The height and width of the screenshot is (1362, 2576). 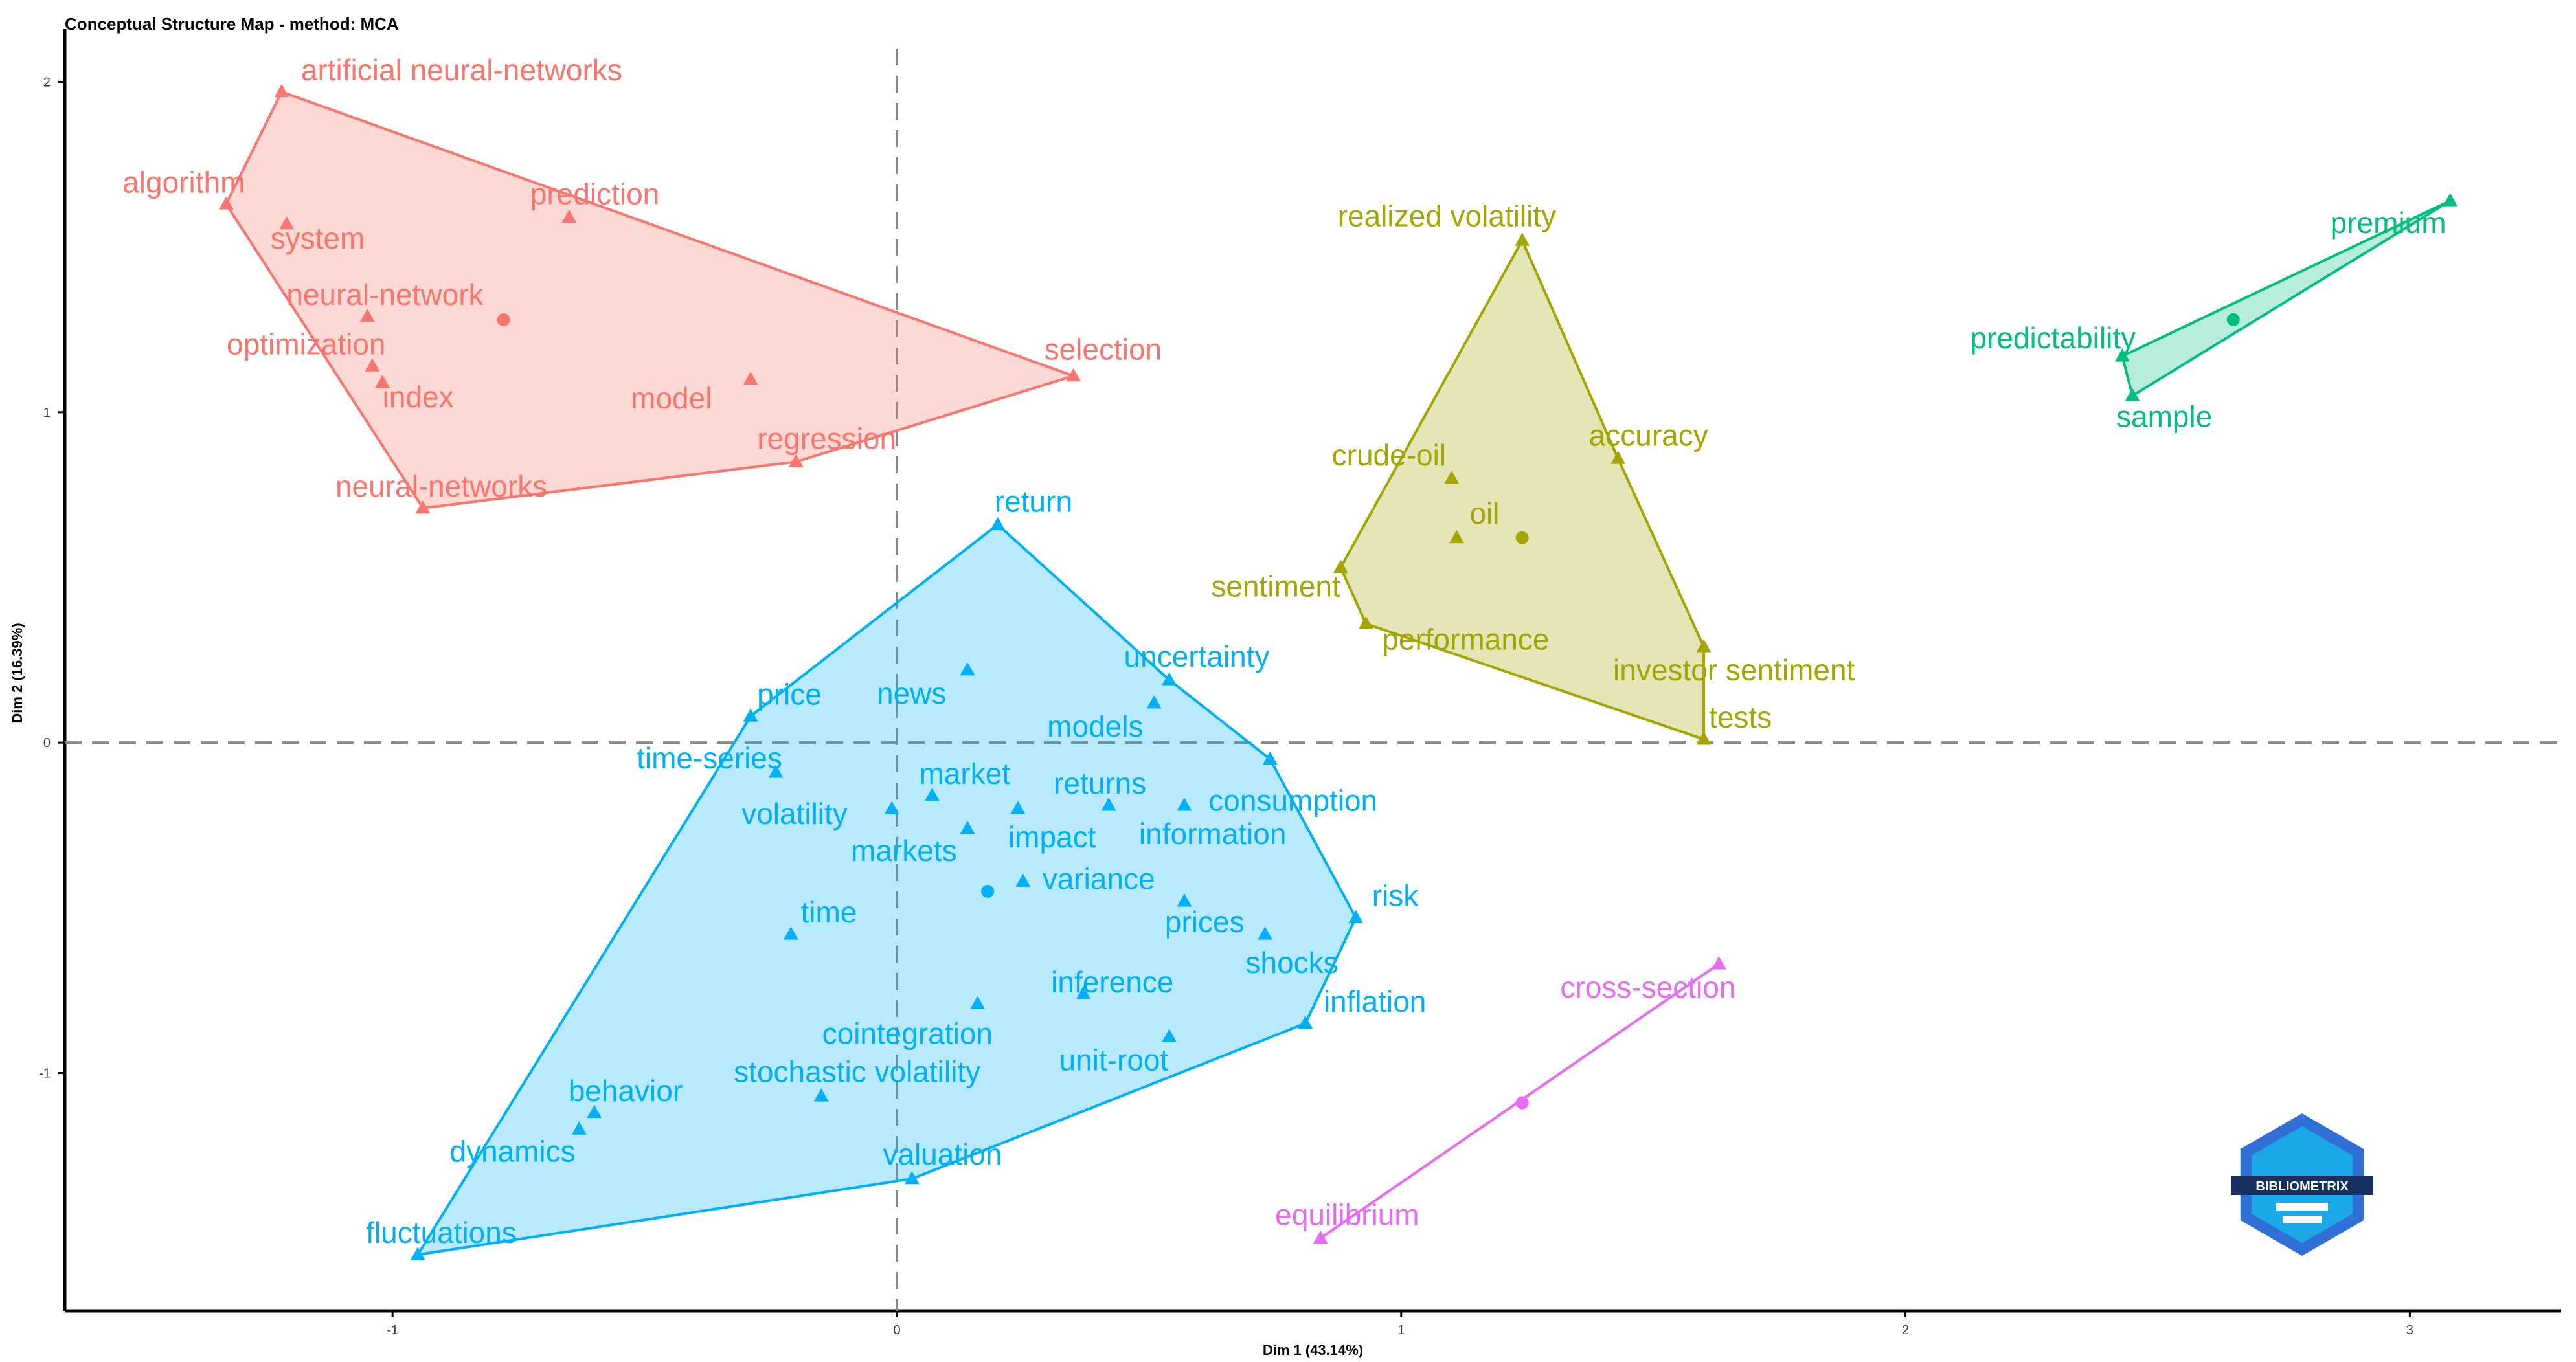 What do you see at coordinates (2409, 1330) in the screenshot?
I see `x-tick-label: 3` at bounding box center [2409, 1330].